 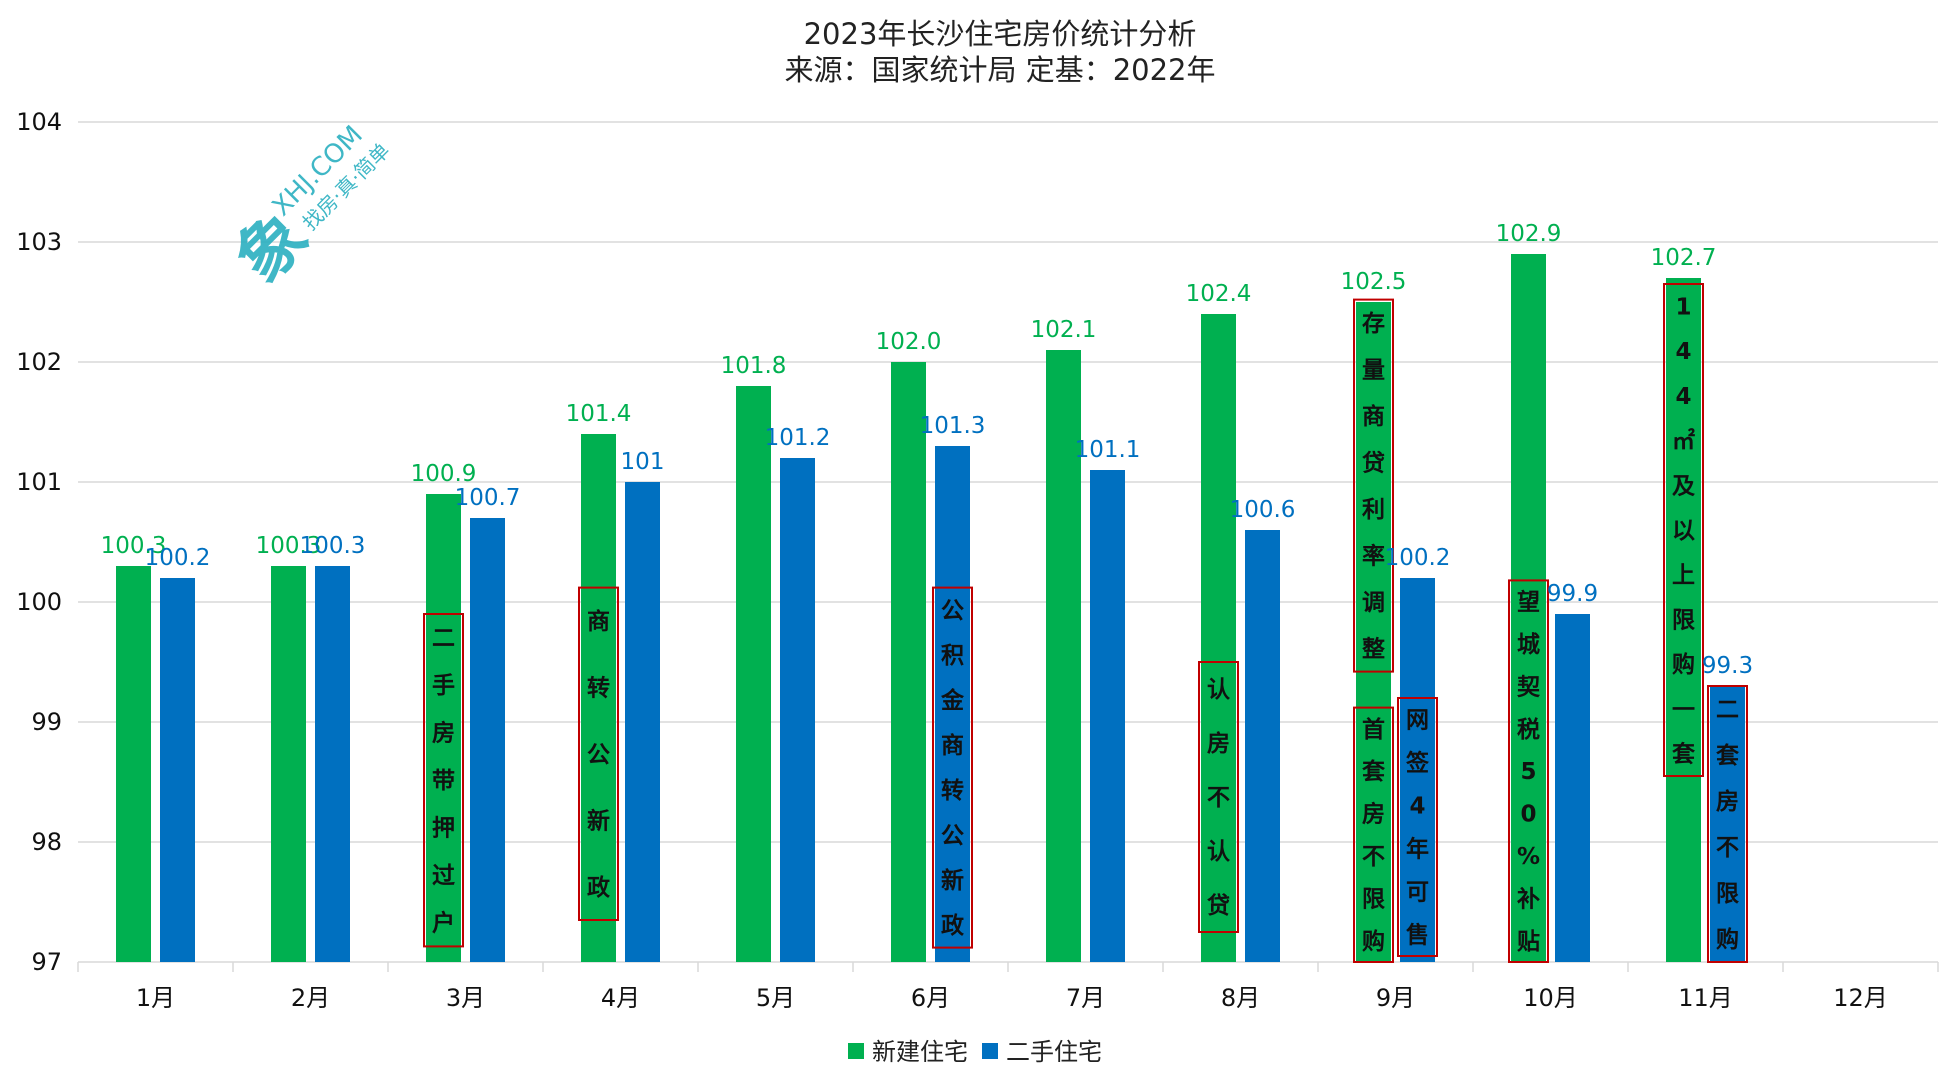 What do you see at coordinates (1528, 603) in the screenshot?
I see `annotation-char: 望` at bounding box center [1528, 603].